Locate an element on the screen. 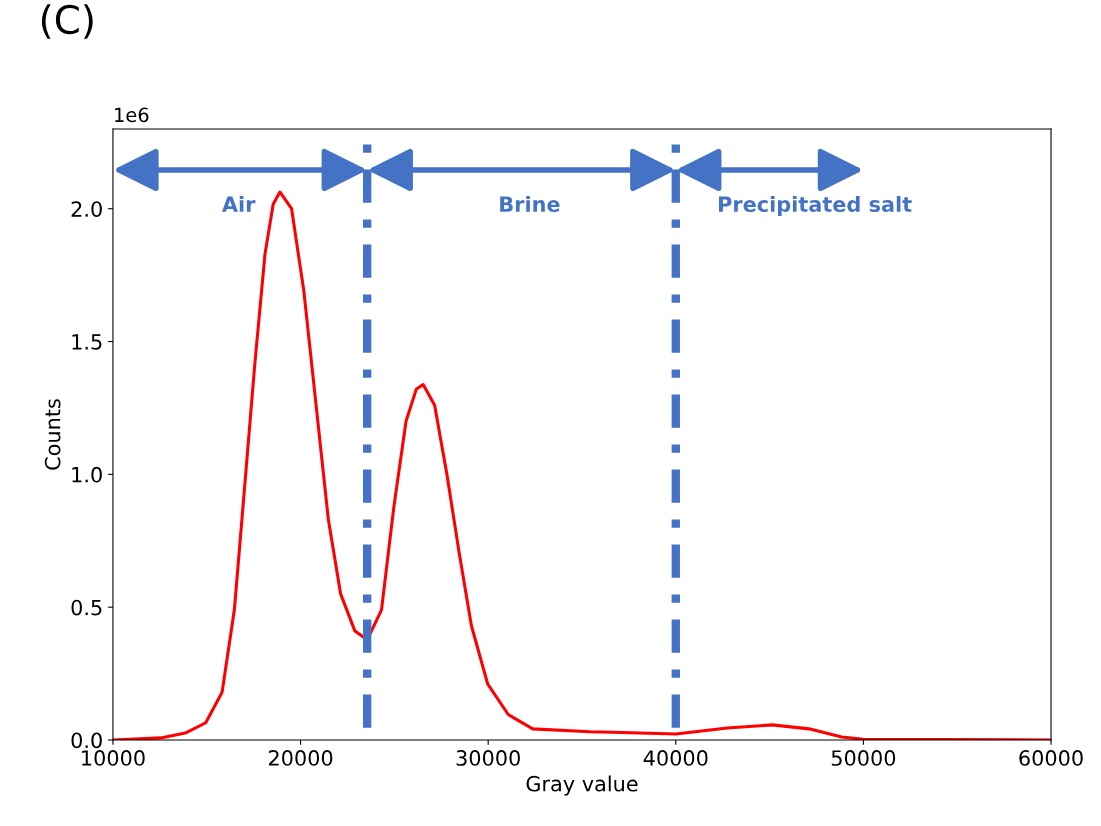 The image size is (1101, 826). x-axis-title: Gray value is located at coordinates (582, 785).